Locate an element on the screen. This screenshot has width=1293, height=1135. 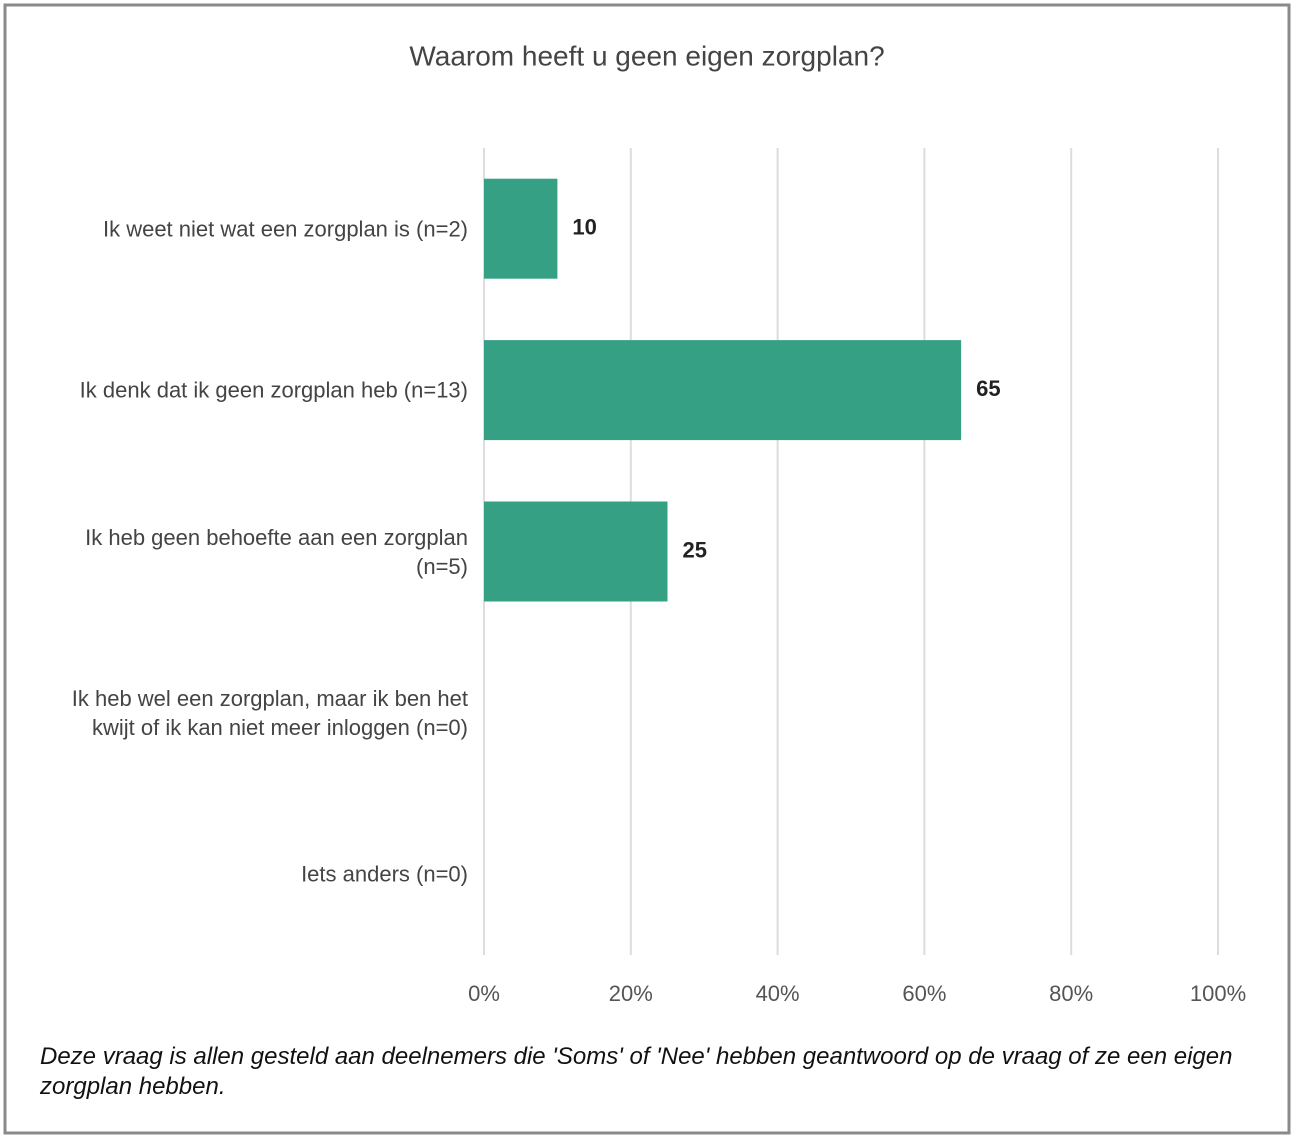
value-label: 25 is located at coordinates (695, 549).